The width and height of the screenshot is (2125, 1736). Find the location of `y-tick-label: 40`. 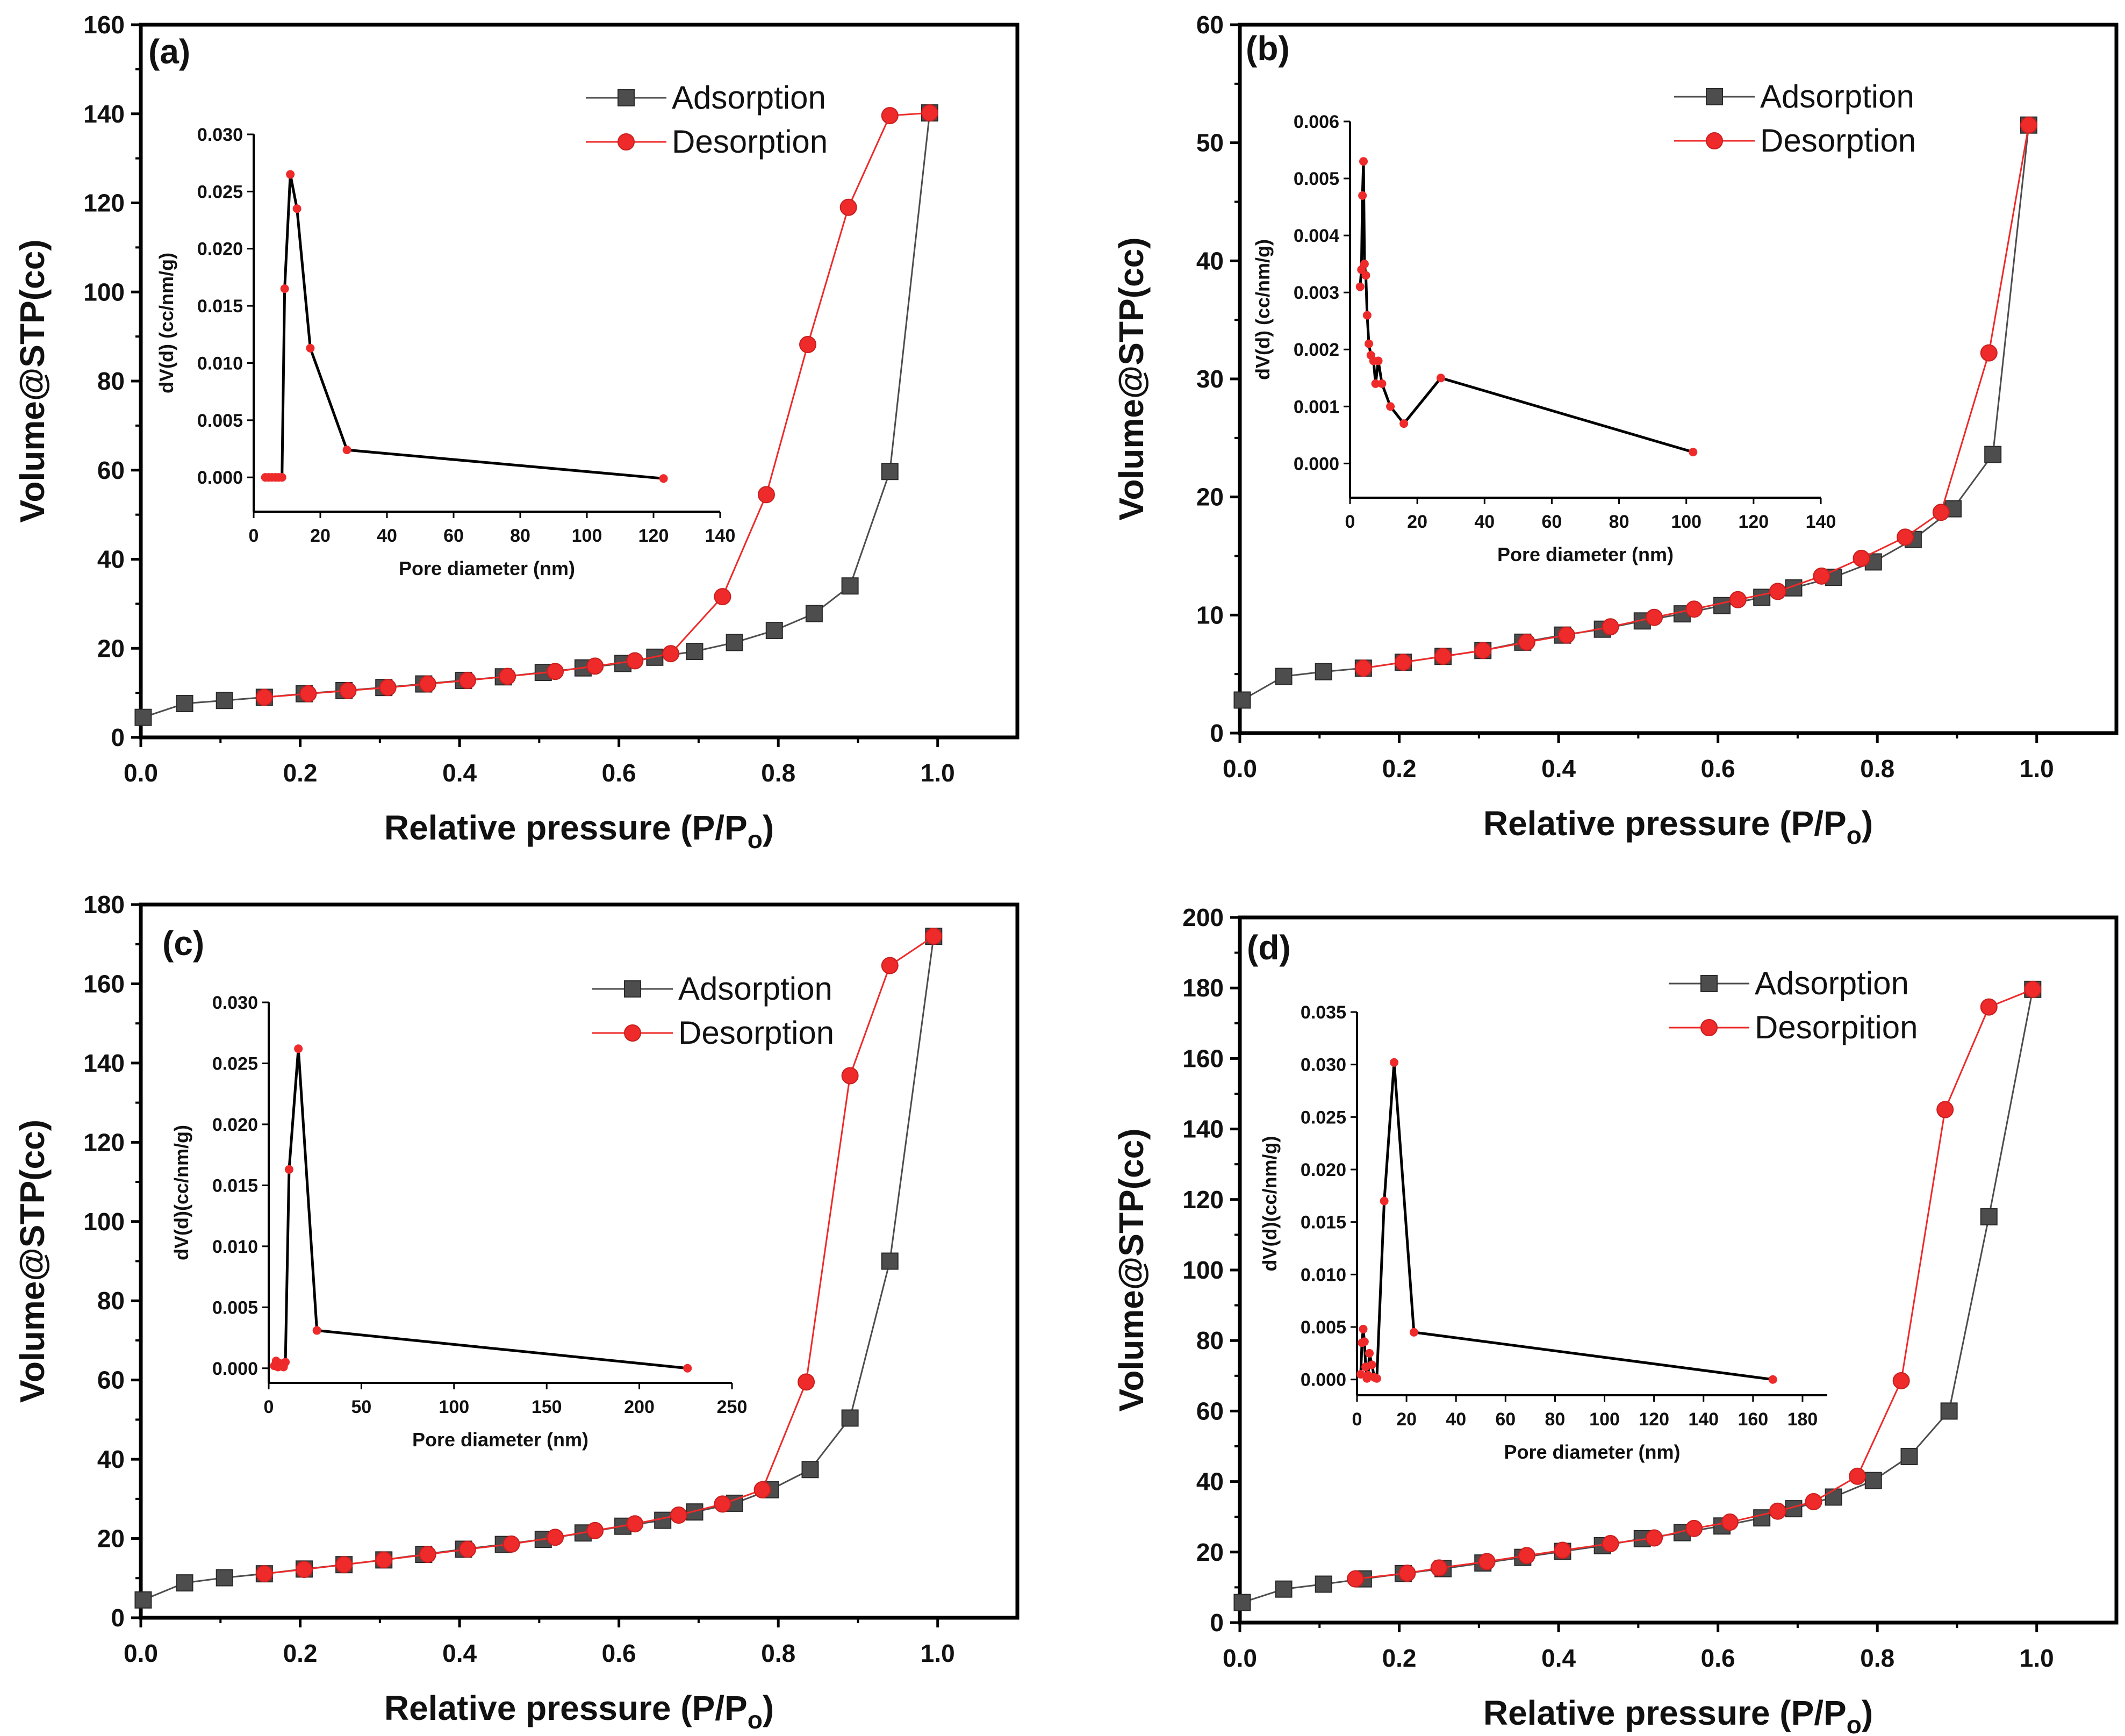

y-tick-label: 40 is located at coordinates (111, 1459).